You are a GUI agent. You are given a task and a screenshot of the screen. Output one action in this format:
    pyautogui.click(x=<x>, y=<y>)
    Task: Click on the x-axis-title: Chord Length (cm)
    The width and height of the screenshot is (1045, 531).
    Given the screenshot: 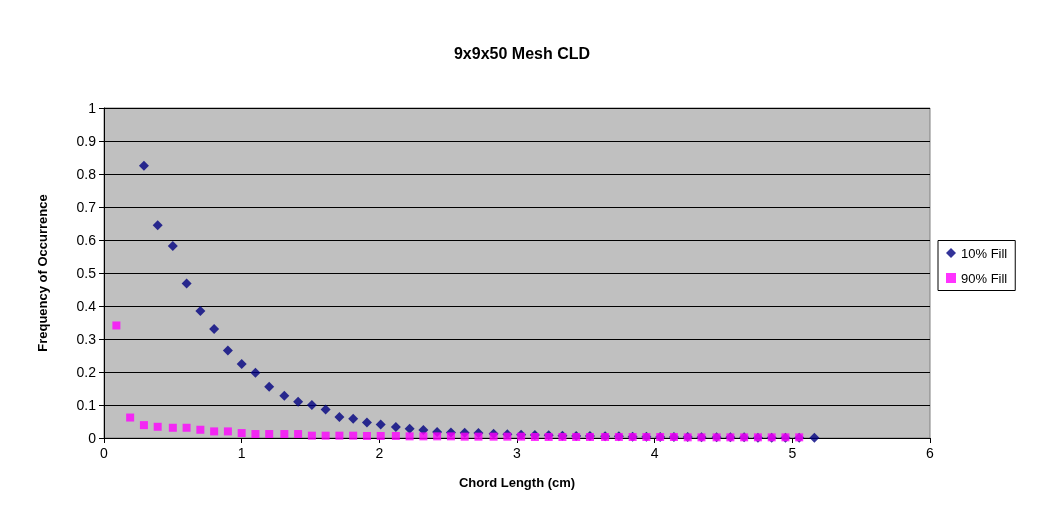 What is the action you would take?
    pyautogui.click(x=517, y=482)
    